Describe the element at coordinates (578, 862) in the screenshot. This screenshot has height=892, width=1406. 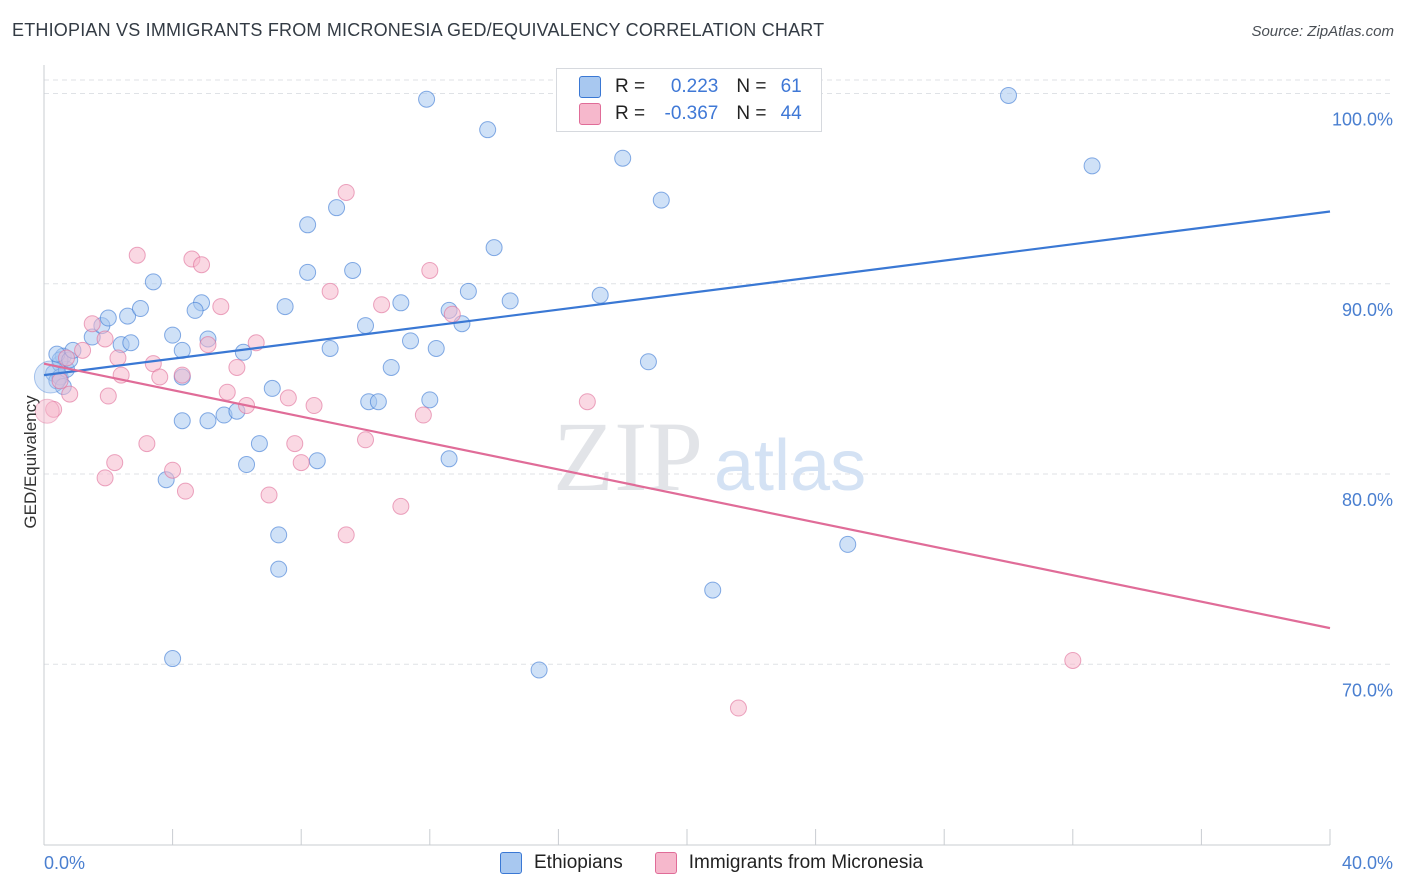
I see `legend-label-ethiopians: Ethiopians` at that location.